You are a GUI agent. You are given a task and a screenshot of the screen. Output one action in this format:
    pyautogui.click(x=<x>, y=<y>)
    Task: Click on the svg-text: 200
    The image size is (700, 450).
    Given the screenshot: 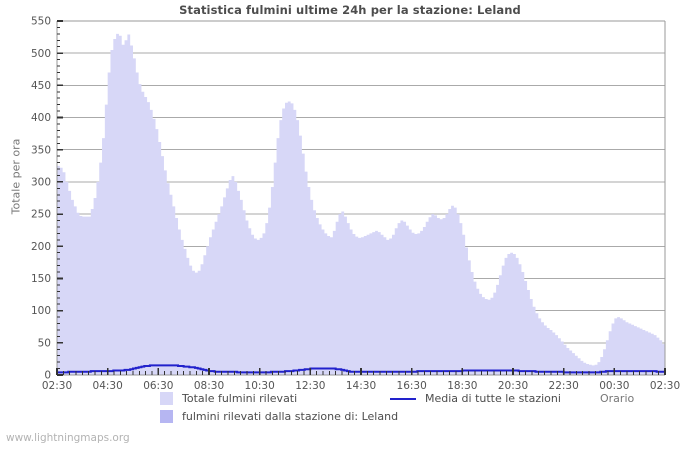 What is the action you would take?
    pyautogui.click(x=41, y=247)
    